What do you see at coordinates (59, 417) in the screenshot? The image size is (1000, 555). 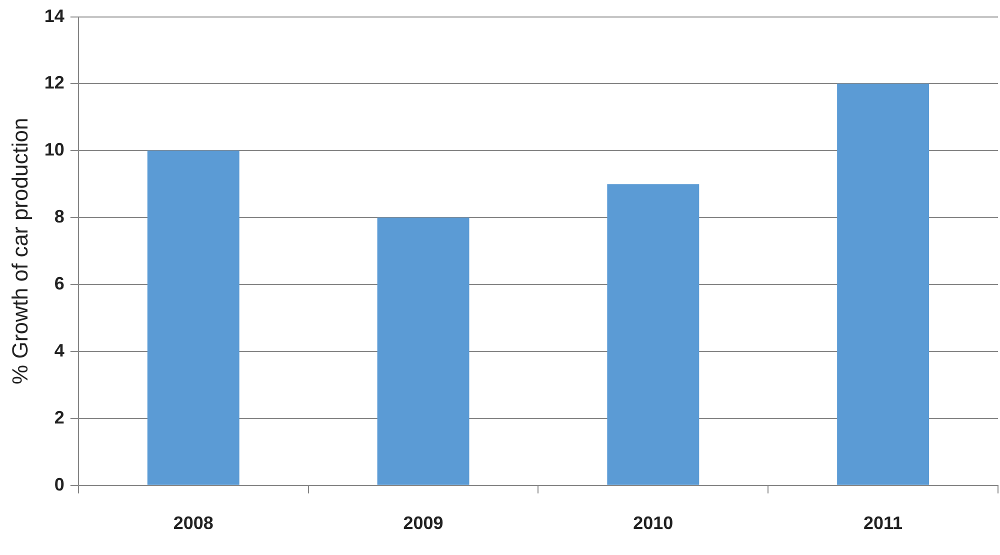 I see `y-tick-label: 2` at bounding box center [59, 417].